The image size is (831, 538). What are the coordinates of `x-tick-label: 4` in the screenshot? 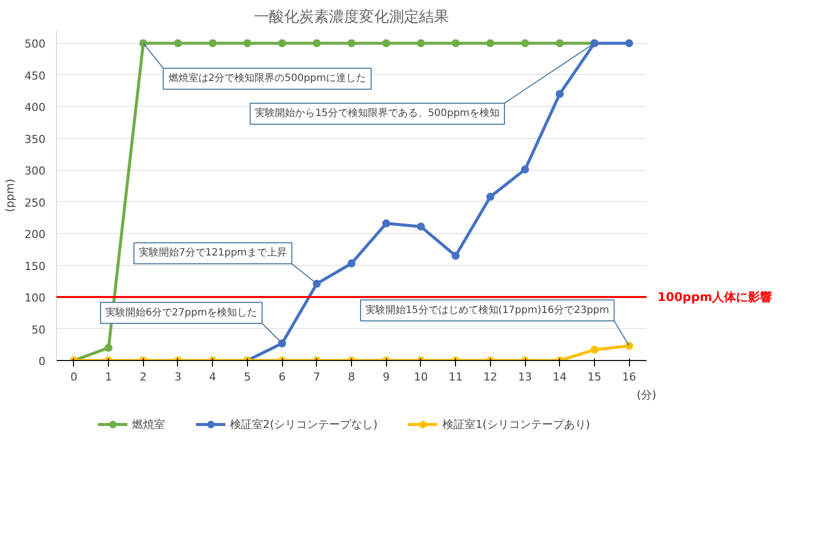 It's located at (212, 377).